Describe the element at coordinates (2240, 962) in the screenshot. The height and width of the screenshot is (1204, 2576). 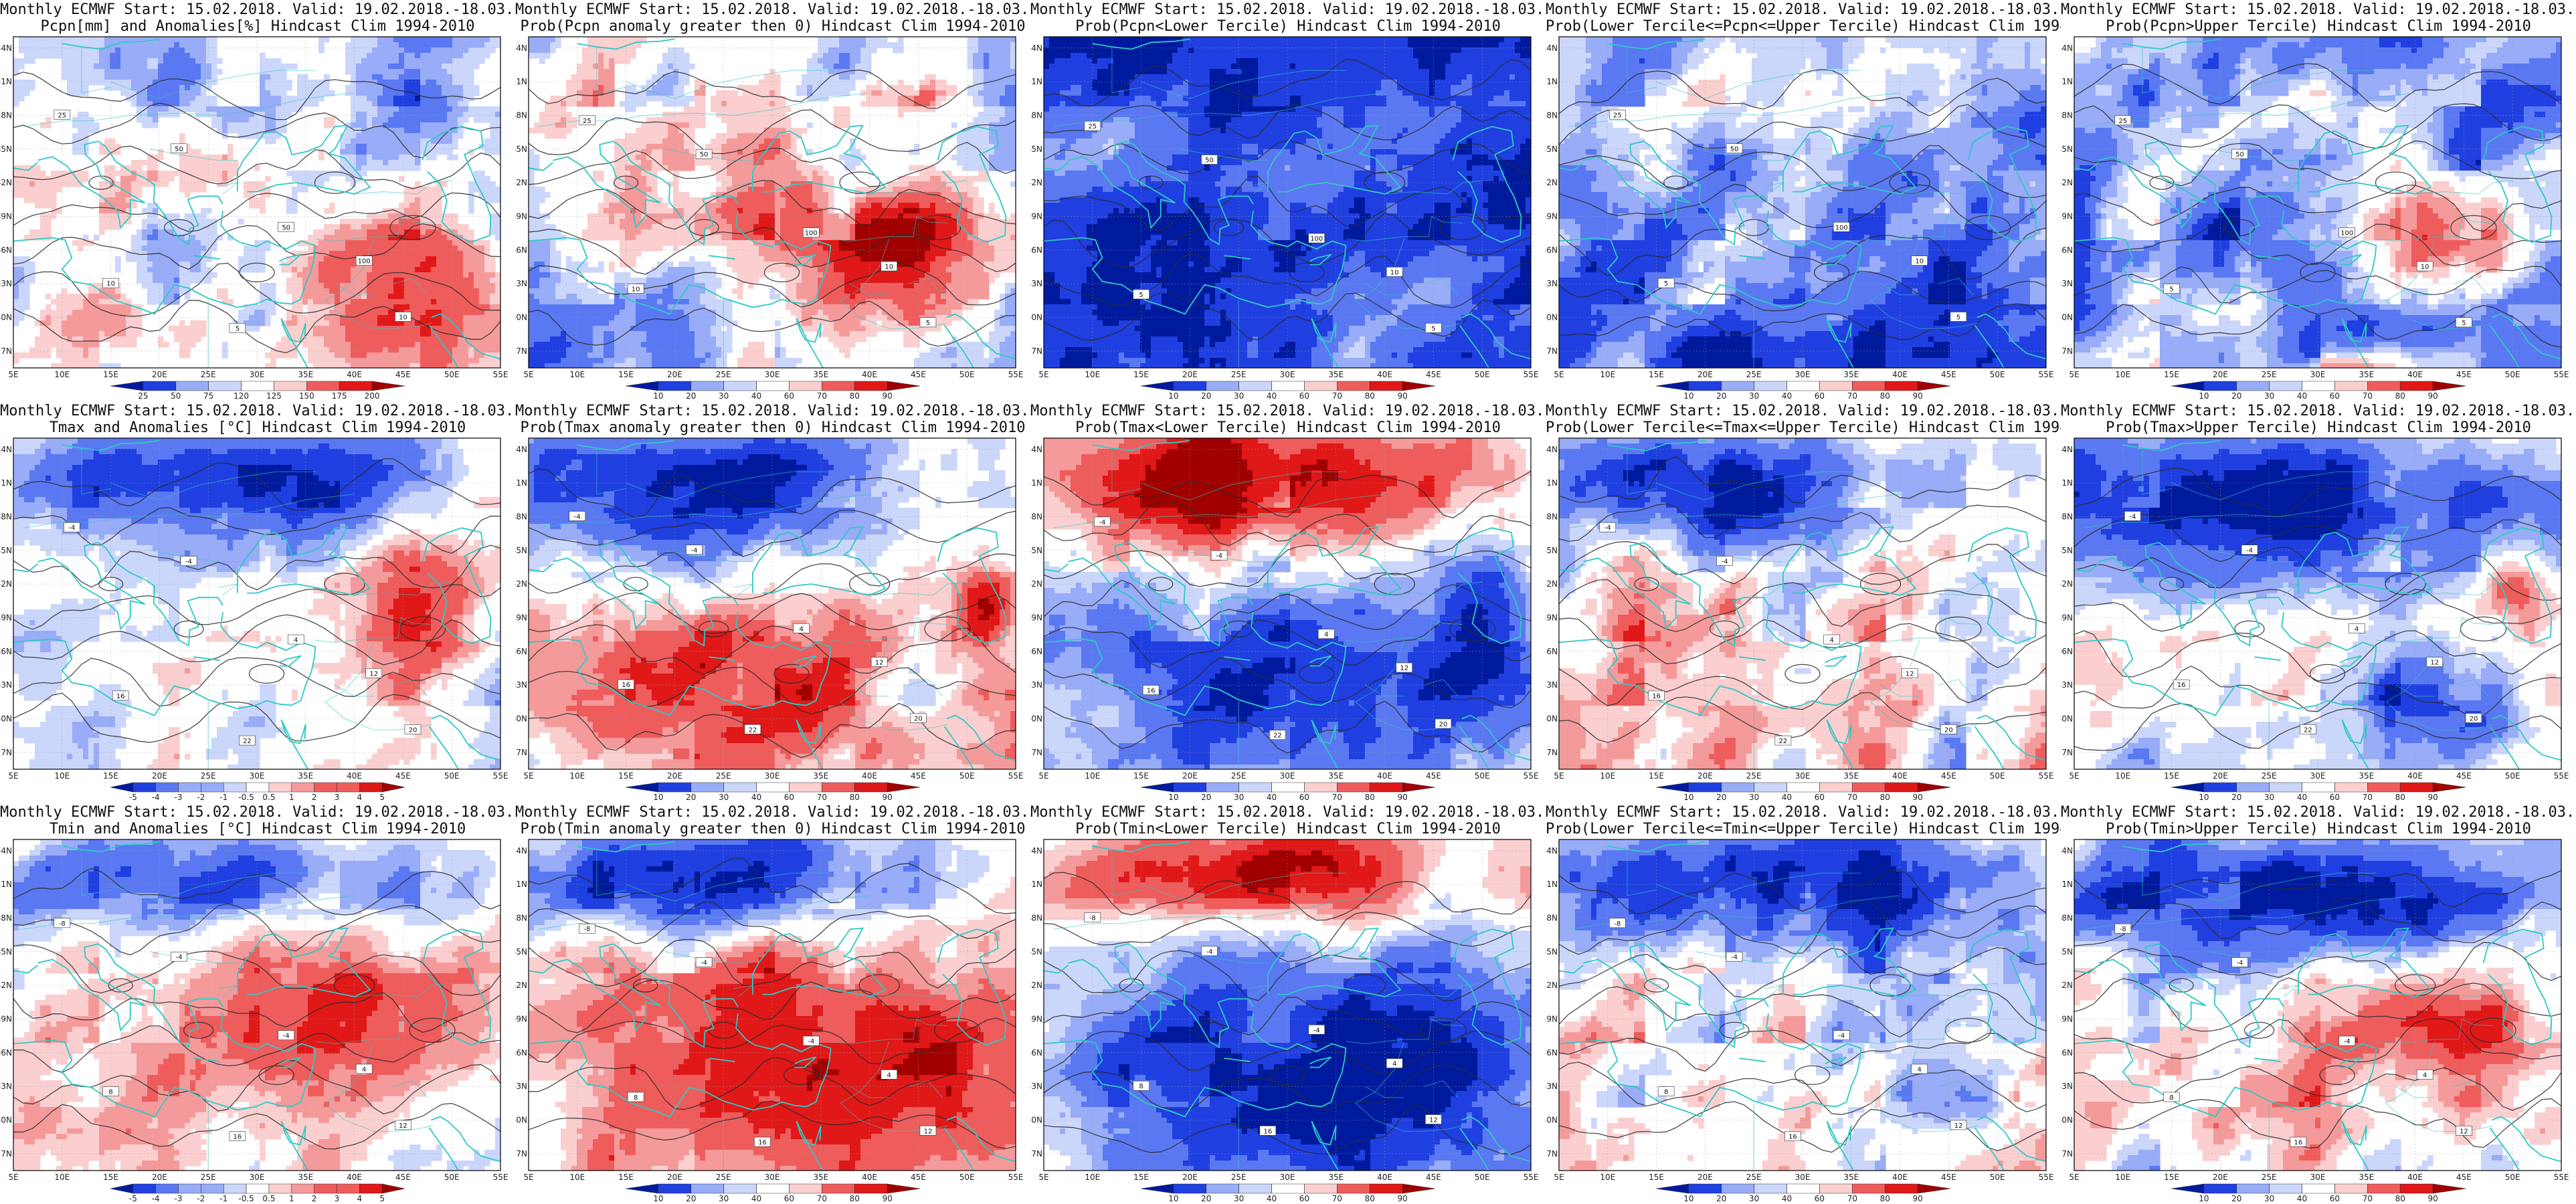
I see `contour-value-label: -4` at that location.